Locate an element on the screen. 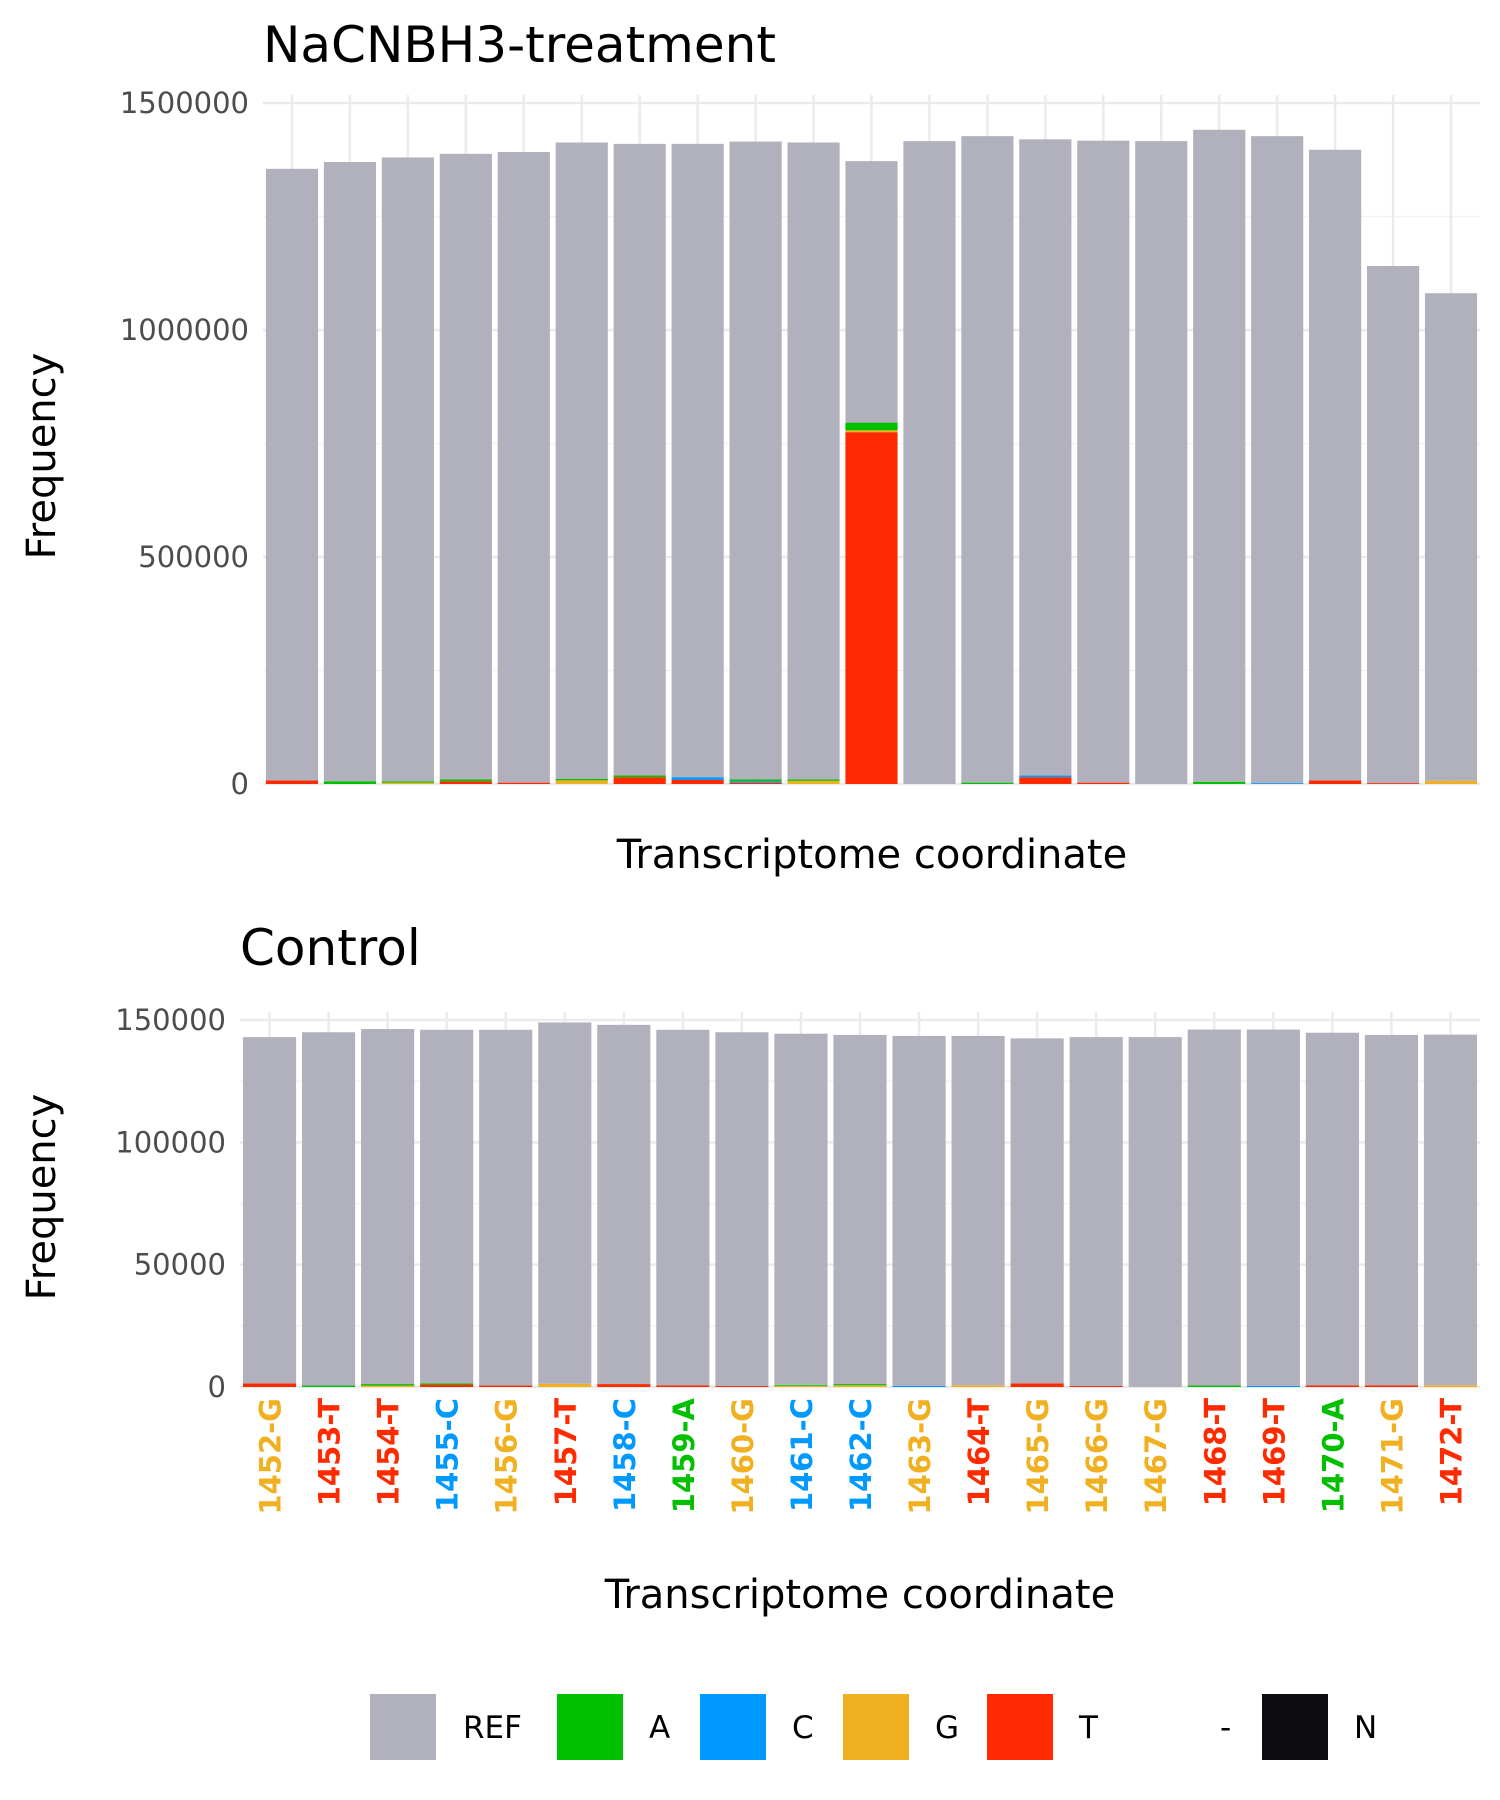 This screenshot has width=1500, height=1800. bar-1458-C-REF is located at coordinates (624, 1204).